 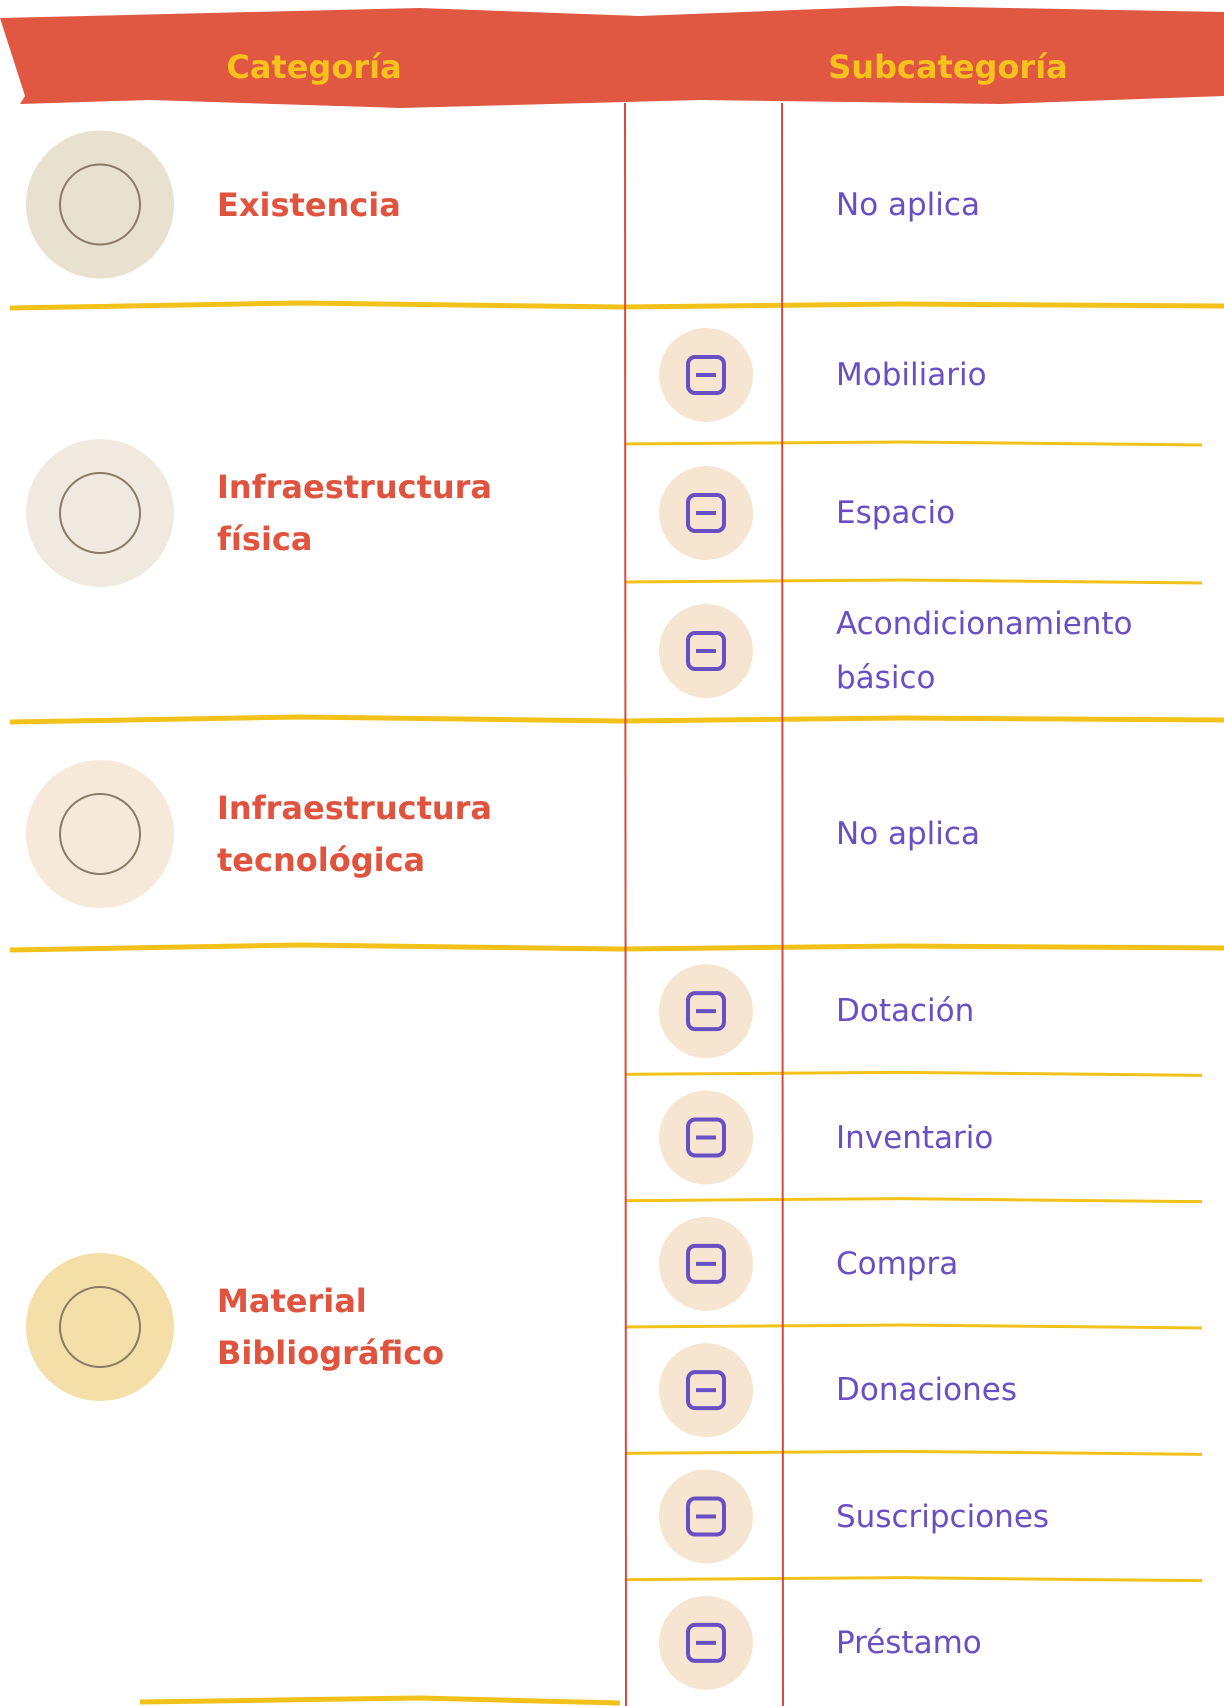 What do you see at coordinates (314, 67) in the screenshot?
I see `header-category: Categoría` at bounding box center [314, 67].